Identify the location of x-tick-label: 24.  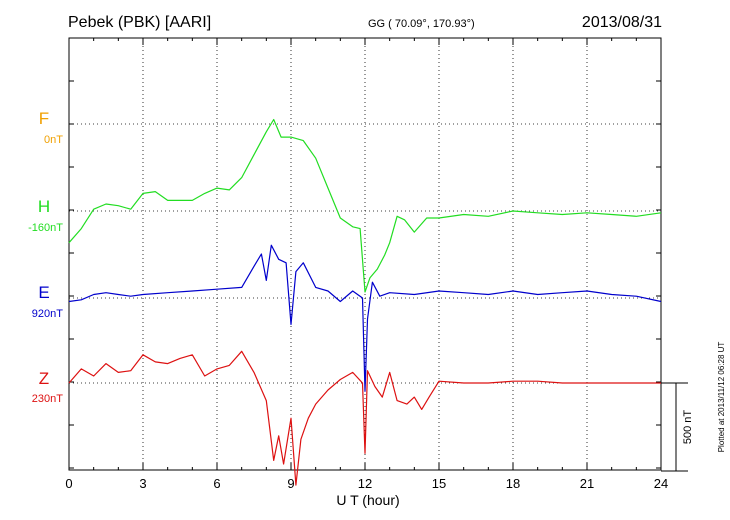
(661, 483).